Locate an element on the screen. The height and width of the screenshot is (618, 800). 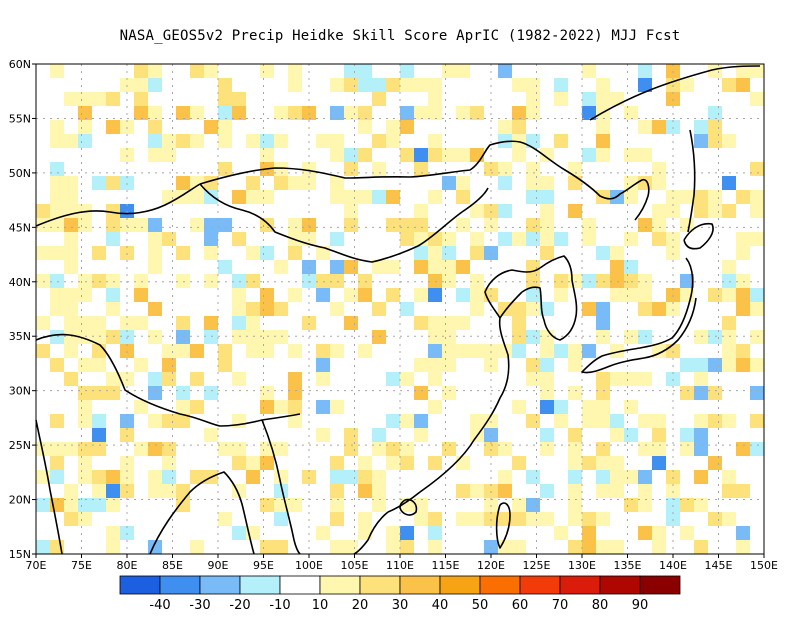
lon-tick-label: 75E is located at coordinates (81, 565).